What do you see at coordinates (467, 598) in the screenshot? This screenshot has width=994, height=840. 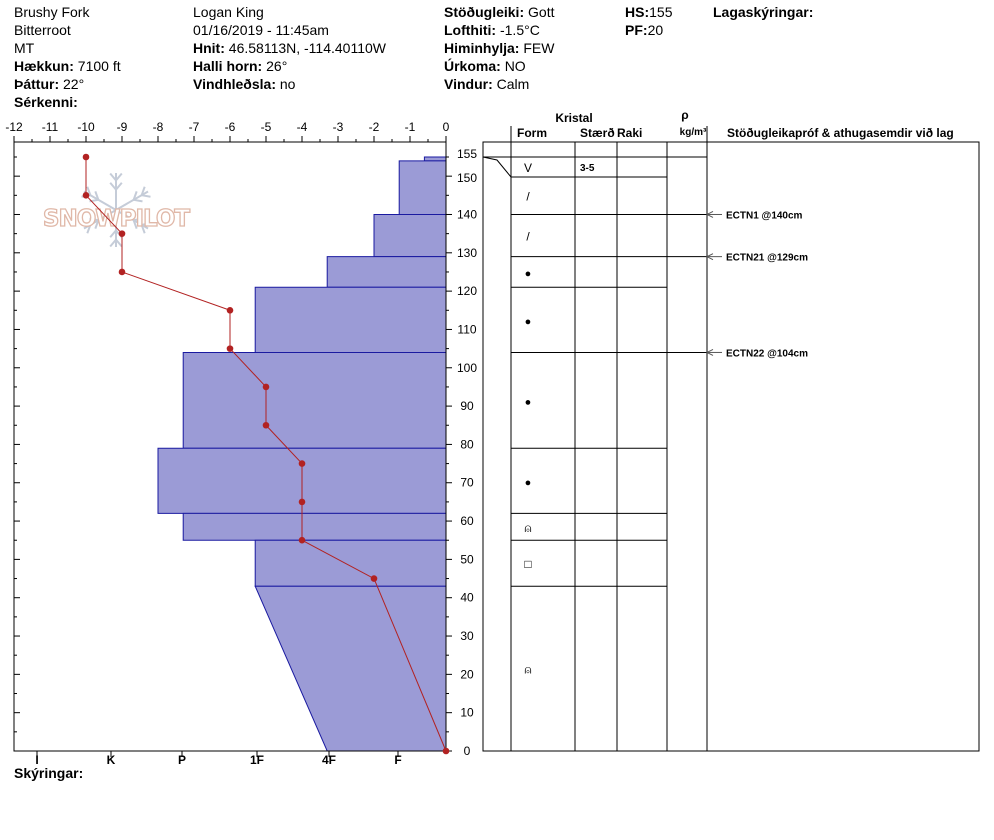 I see `depth-tick-label: 40` at bounding box center [467, 598].